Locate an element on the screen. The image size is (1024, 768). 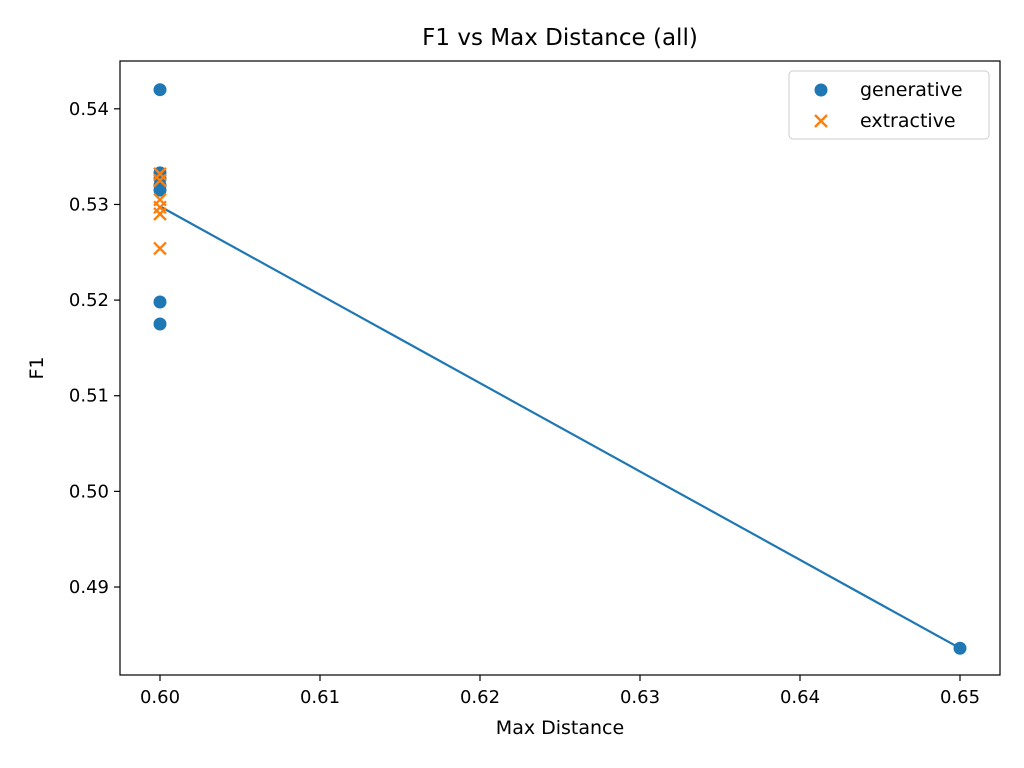
x-tick-label: 0.60 is located at coordinates (160, 697).